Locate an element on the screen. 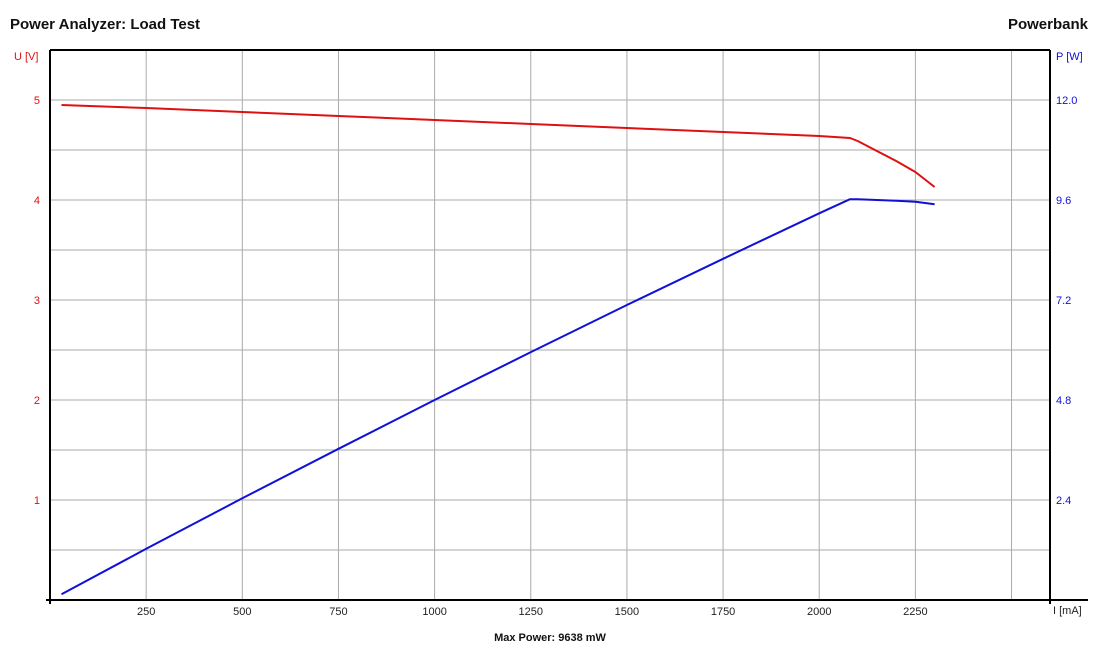 The image size is (1100, 661). y-right-tick-label: 2.4 is located at coordinates (1063, 501).